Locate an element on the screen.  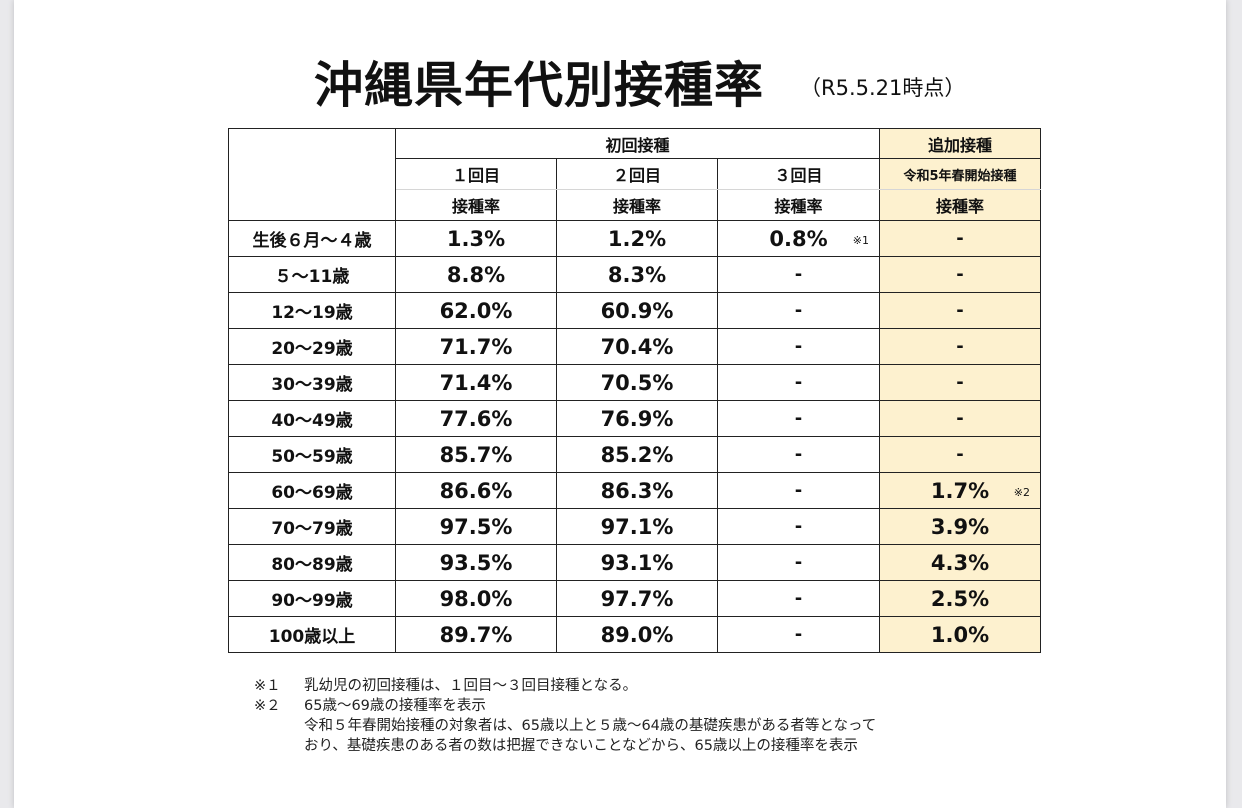
dose-1-cell: 62.0% is located at coordinates (476, 310).